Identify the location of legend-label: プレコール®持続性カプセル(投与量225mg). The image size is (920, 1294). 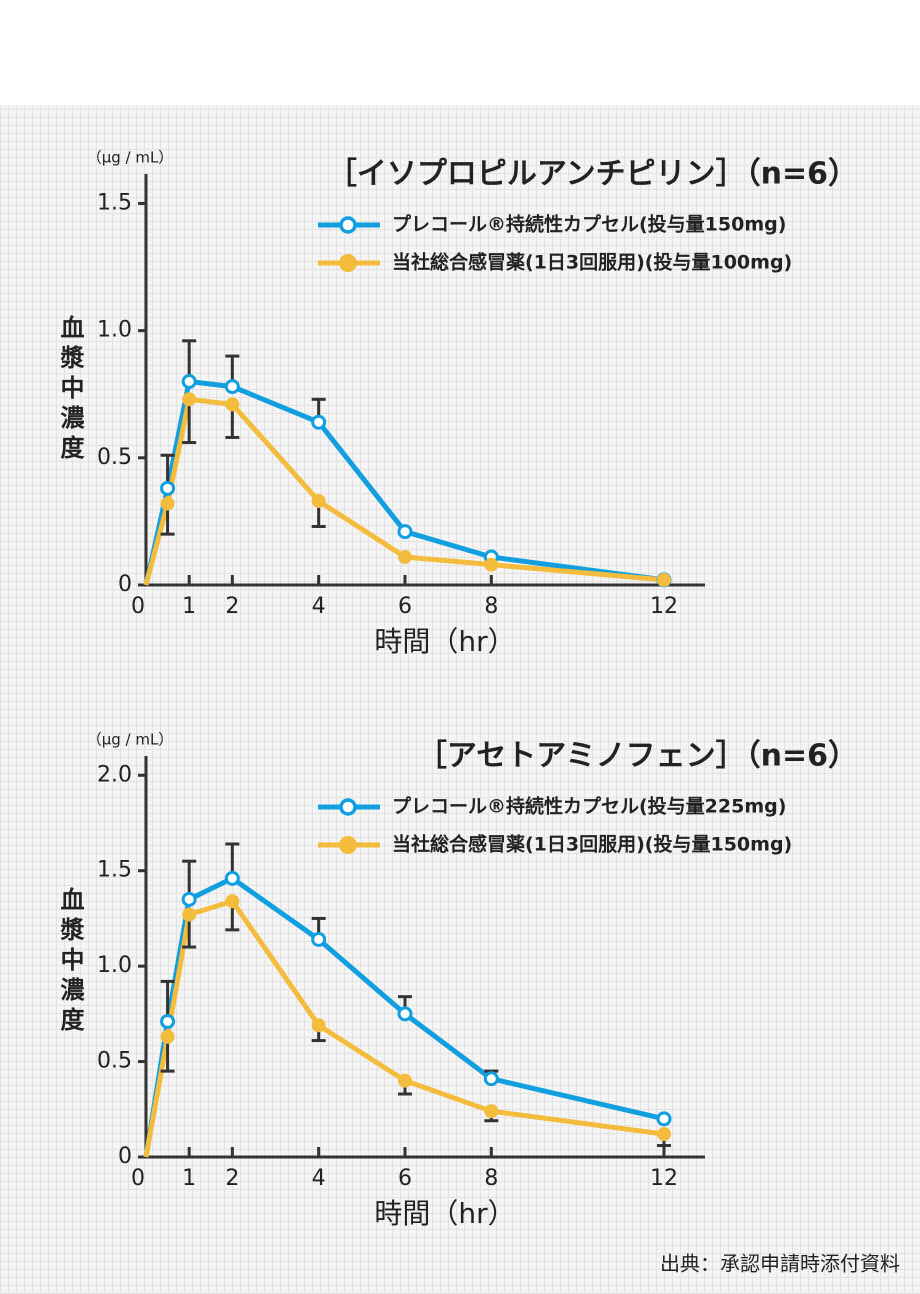
(589, 806).